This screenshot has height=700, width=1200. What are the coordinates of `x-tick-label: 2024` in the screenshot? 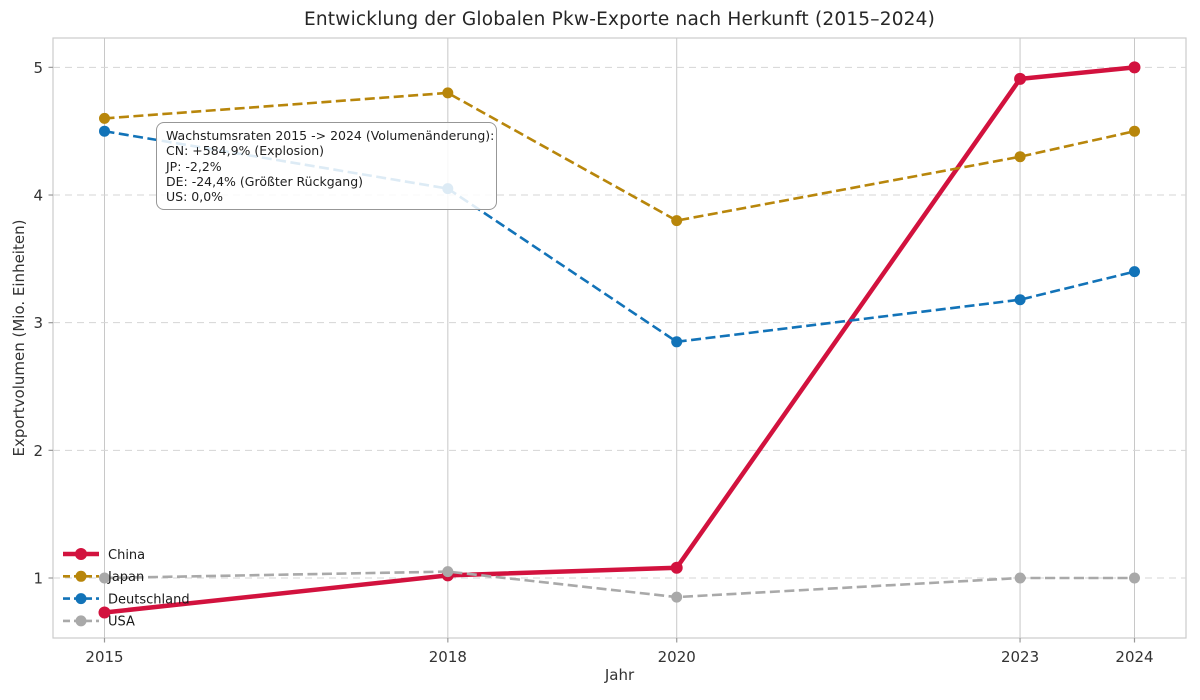 It's located at (1134, 657).